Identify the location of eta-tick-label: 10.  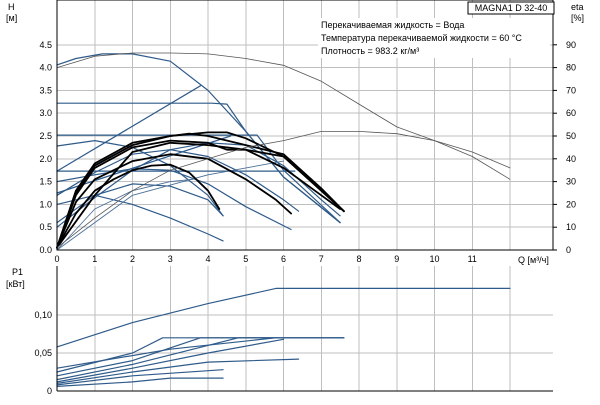
(571, 227).